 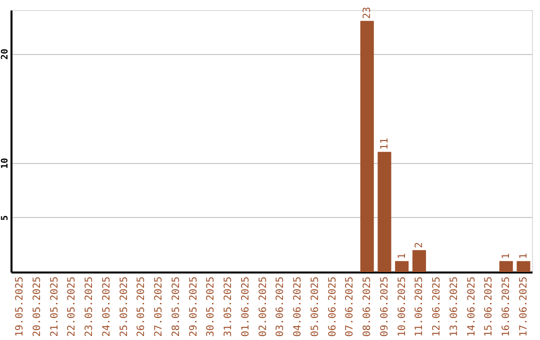 What do you see at coordinates (263, 306) in the screenshot?
I see `x-tick-label: 02.06.2025` at bounding box center [263, 306].